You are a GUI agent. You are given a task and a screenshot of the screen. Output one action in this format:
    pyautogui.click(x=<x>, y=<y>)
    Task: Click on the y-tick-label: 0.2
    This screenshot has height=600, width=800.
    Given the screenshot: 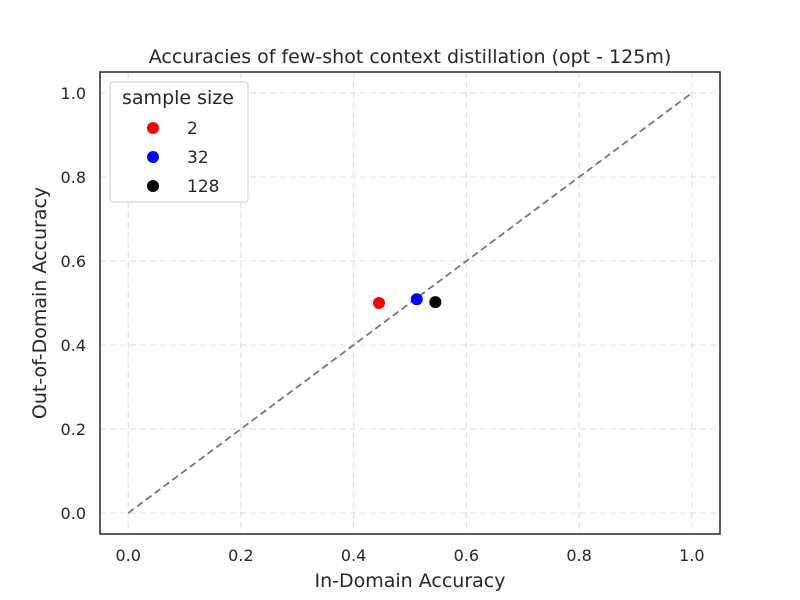 What is the action you would take?
    pyautogui.click(x=73, y=429)
    